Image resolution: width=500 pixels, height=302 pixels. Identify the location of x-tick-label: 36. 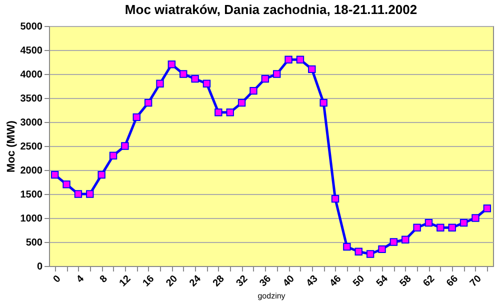
(266, 281).